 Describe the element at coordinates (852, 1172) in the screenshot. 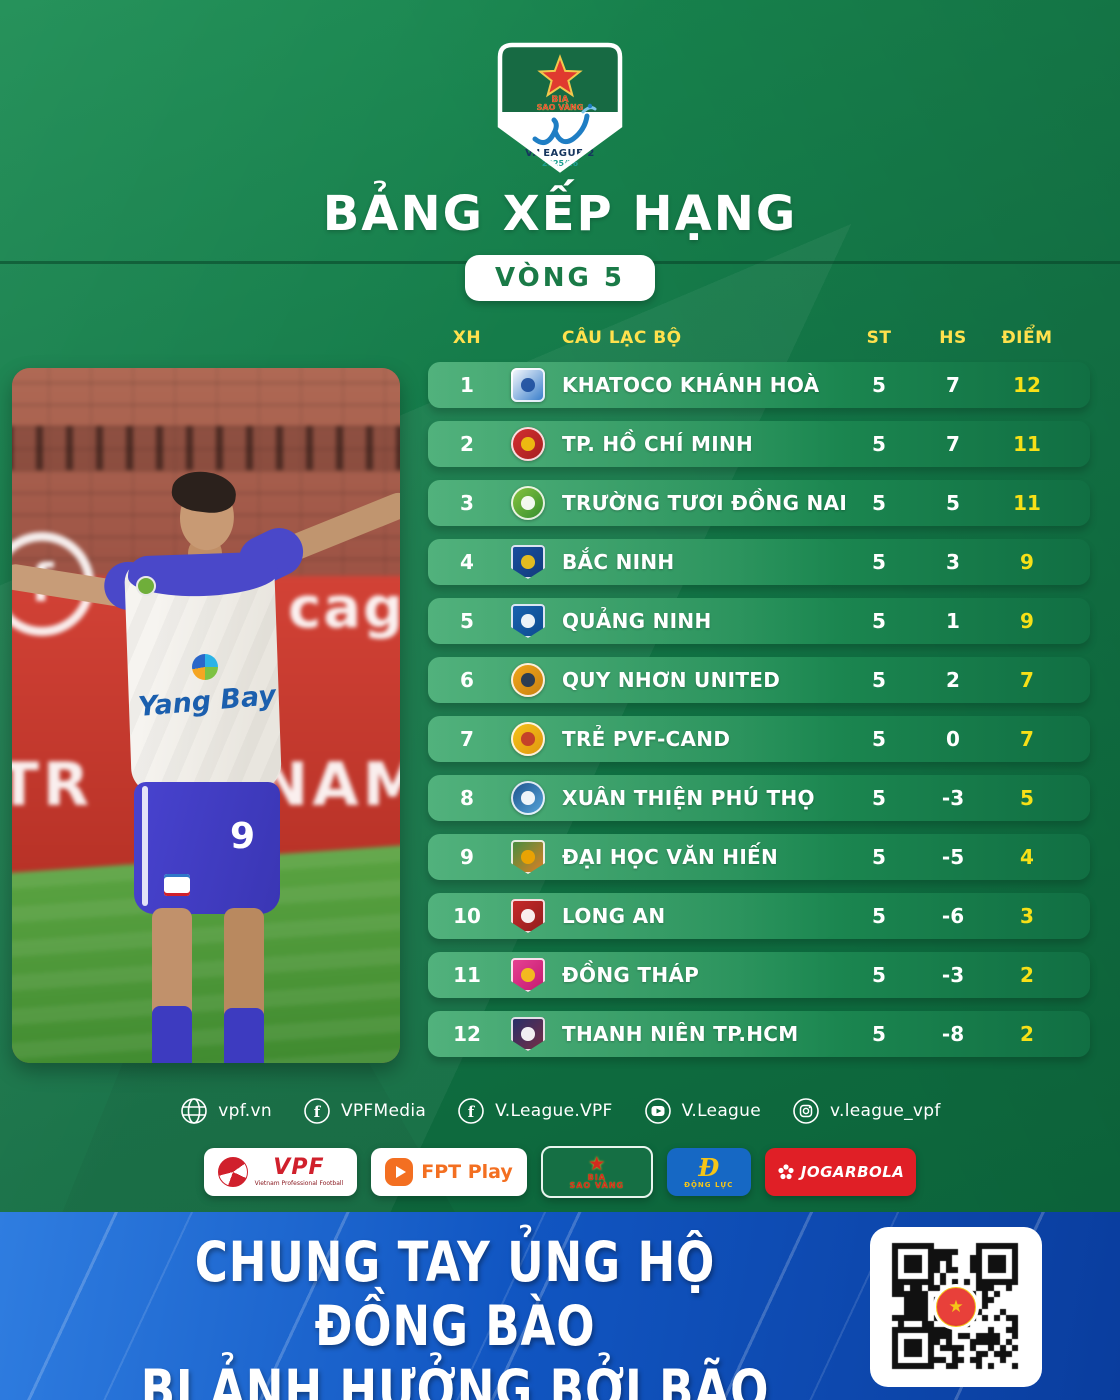

I see `jogarbola-name: JOGARBOLA` at that location.